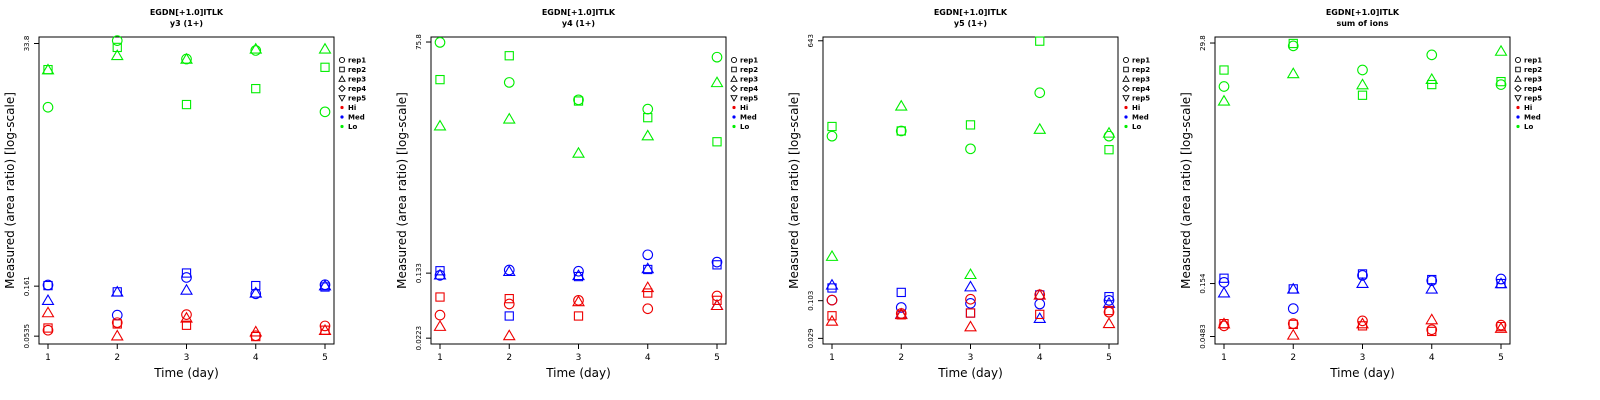 The width and height of the screenshot is (1600, 400). Describe the element at coordinates (1141, 89) in the screenshot. I see `legend-label: rep4` at that location.